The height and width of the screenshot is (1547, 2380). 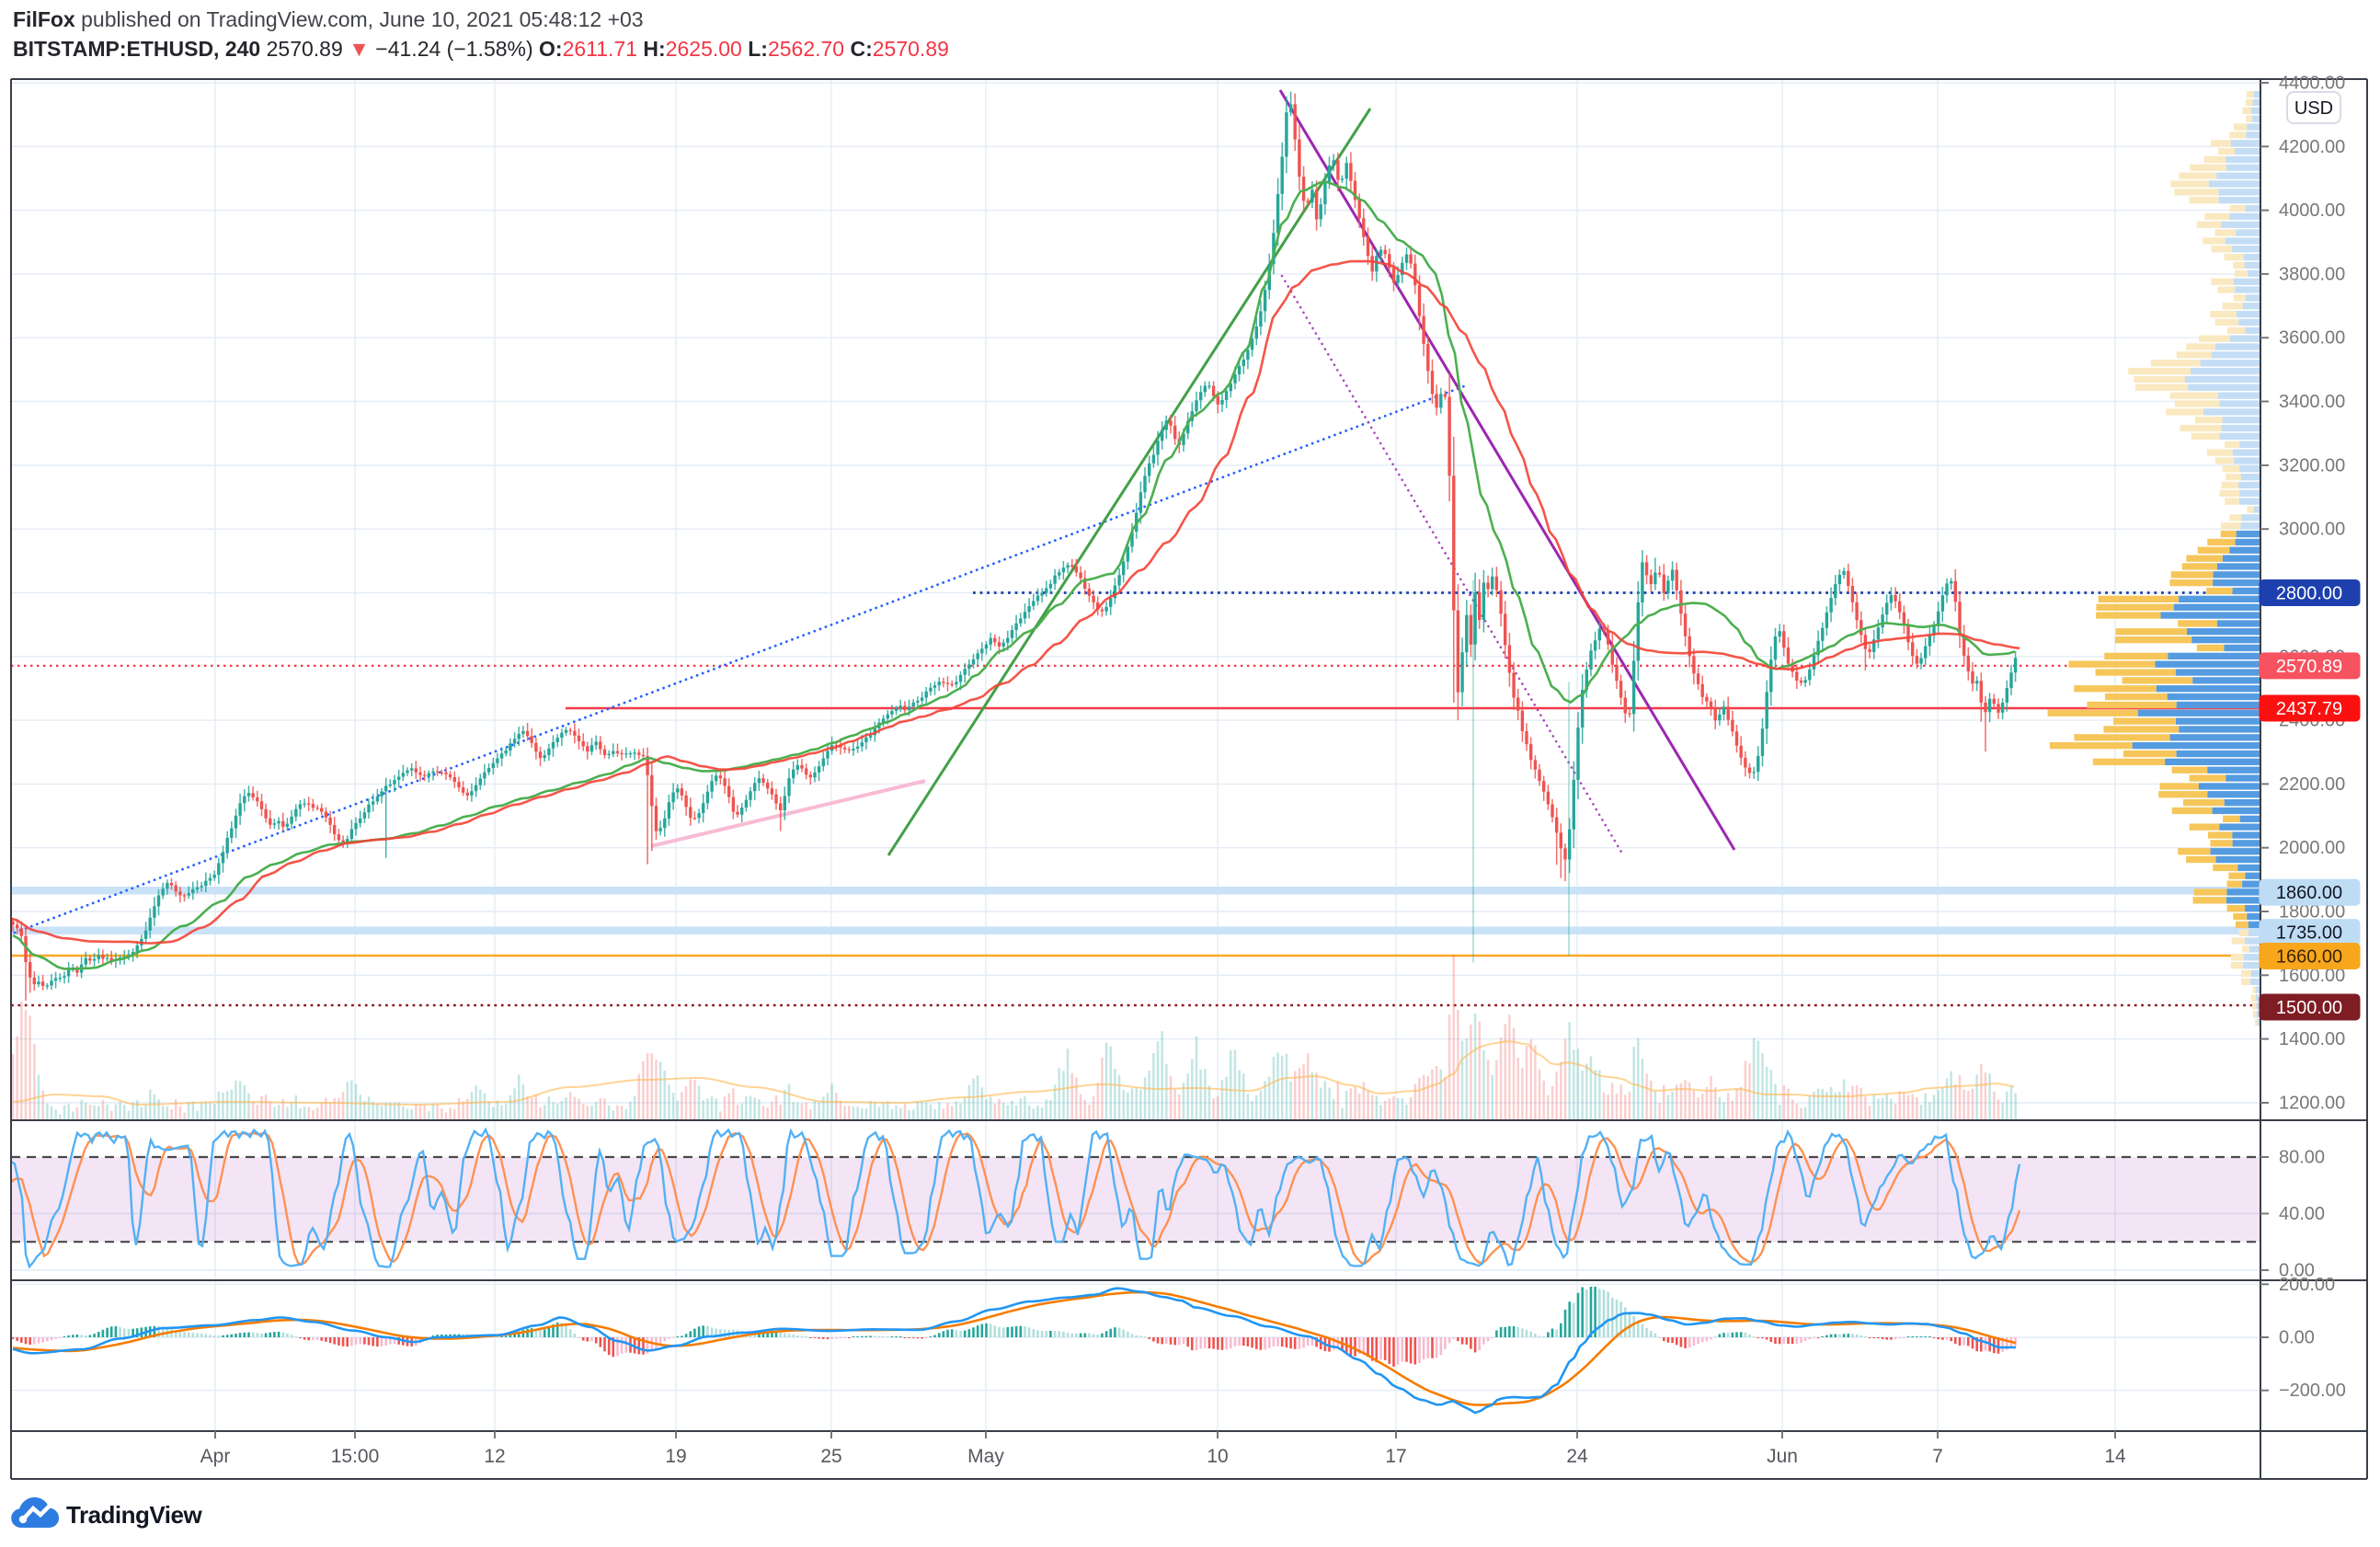 What do you see at coordinates (2312, 338) in the screenshot?
I see `svg-text: 3600.00` at bounding box center [2312, 338].